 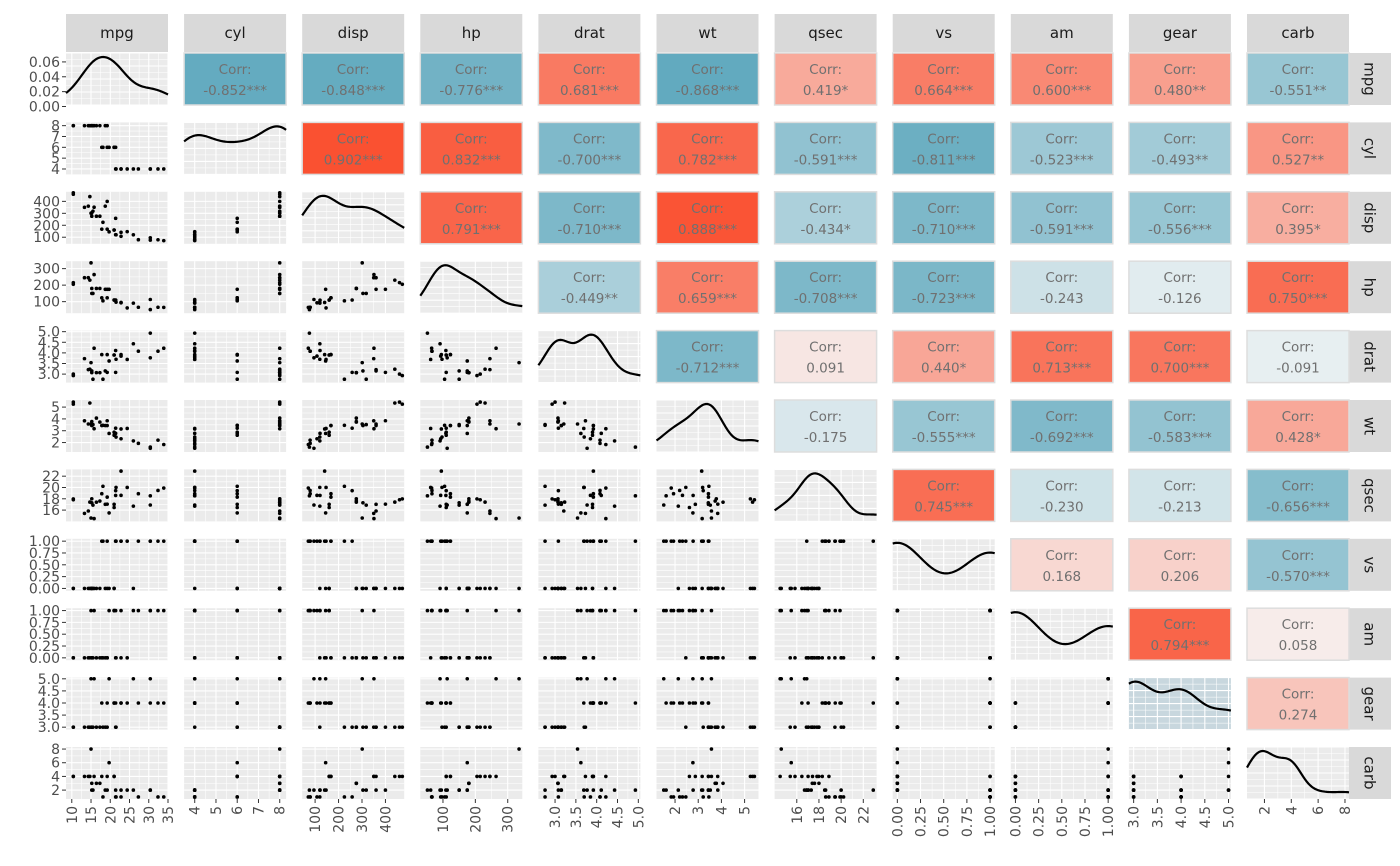 What do you see at coordinates (46, 226) in the screenshot?
I see `y-tick-label-disp: 200` at bounding box center [46, 226].